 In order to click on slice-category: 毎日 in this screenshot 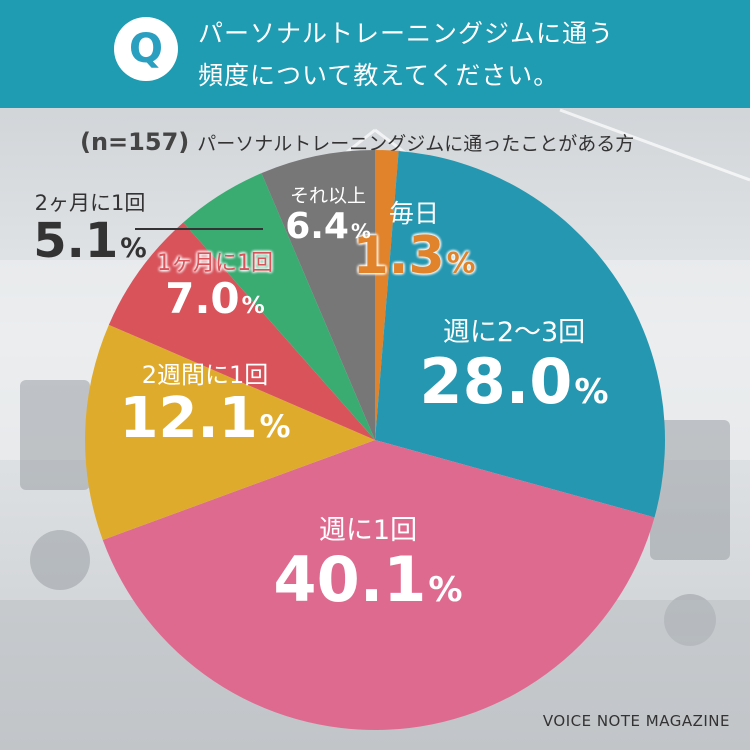, I will do `click(413, 213)`.